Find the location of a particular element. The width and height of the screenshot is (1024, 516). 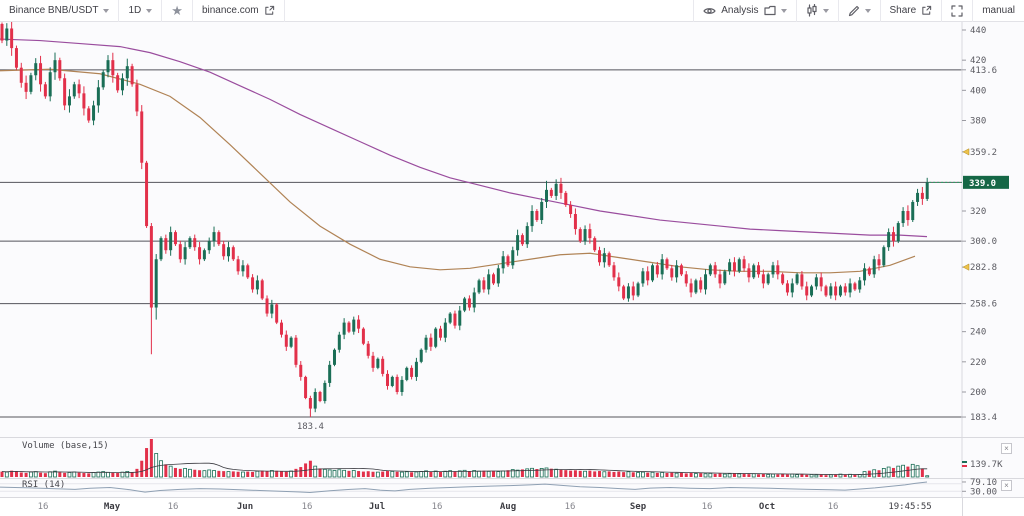

axis-corner-divider is located at coordinates (962, 507).